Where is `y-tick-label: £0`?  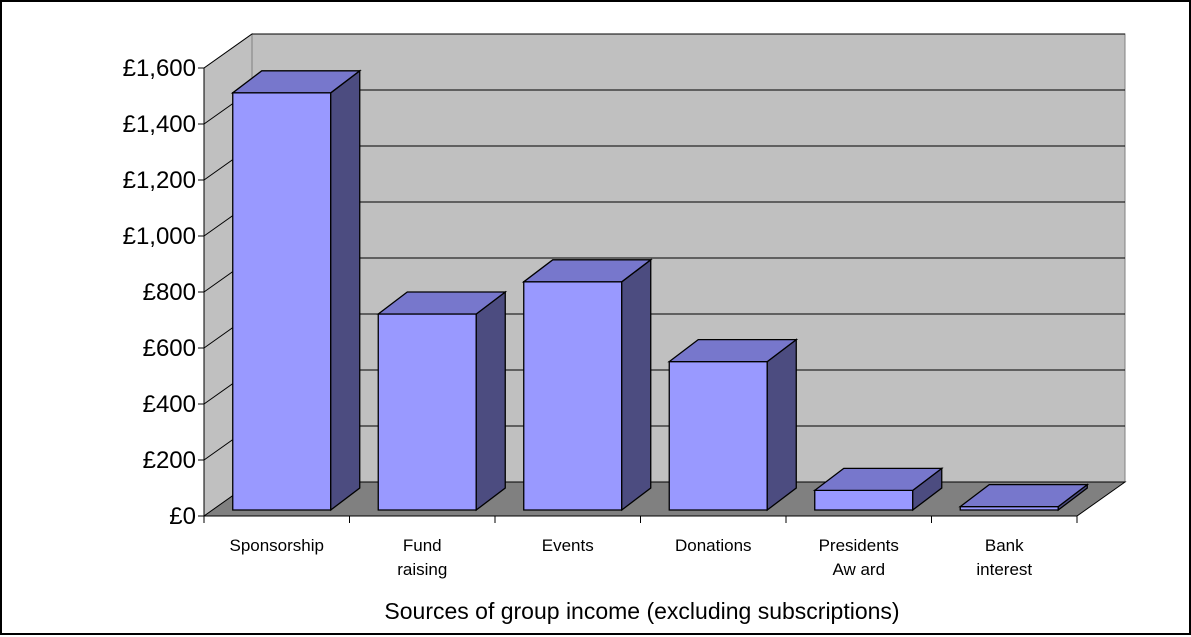
y-tick-label: £0 is located at coordinates (182, 516).